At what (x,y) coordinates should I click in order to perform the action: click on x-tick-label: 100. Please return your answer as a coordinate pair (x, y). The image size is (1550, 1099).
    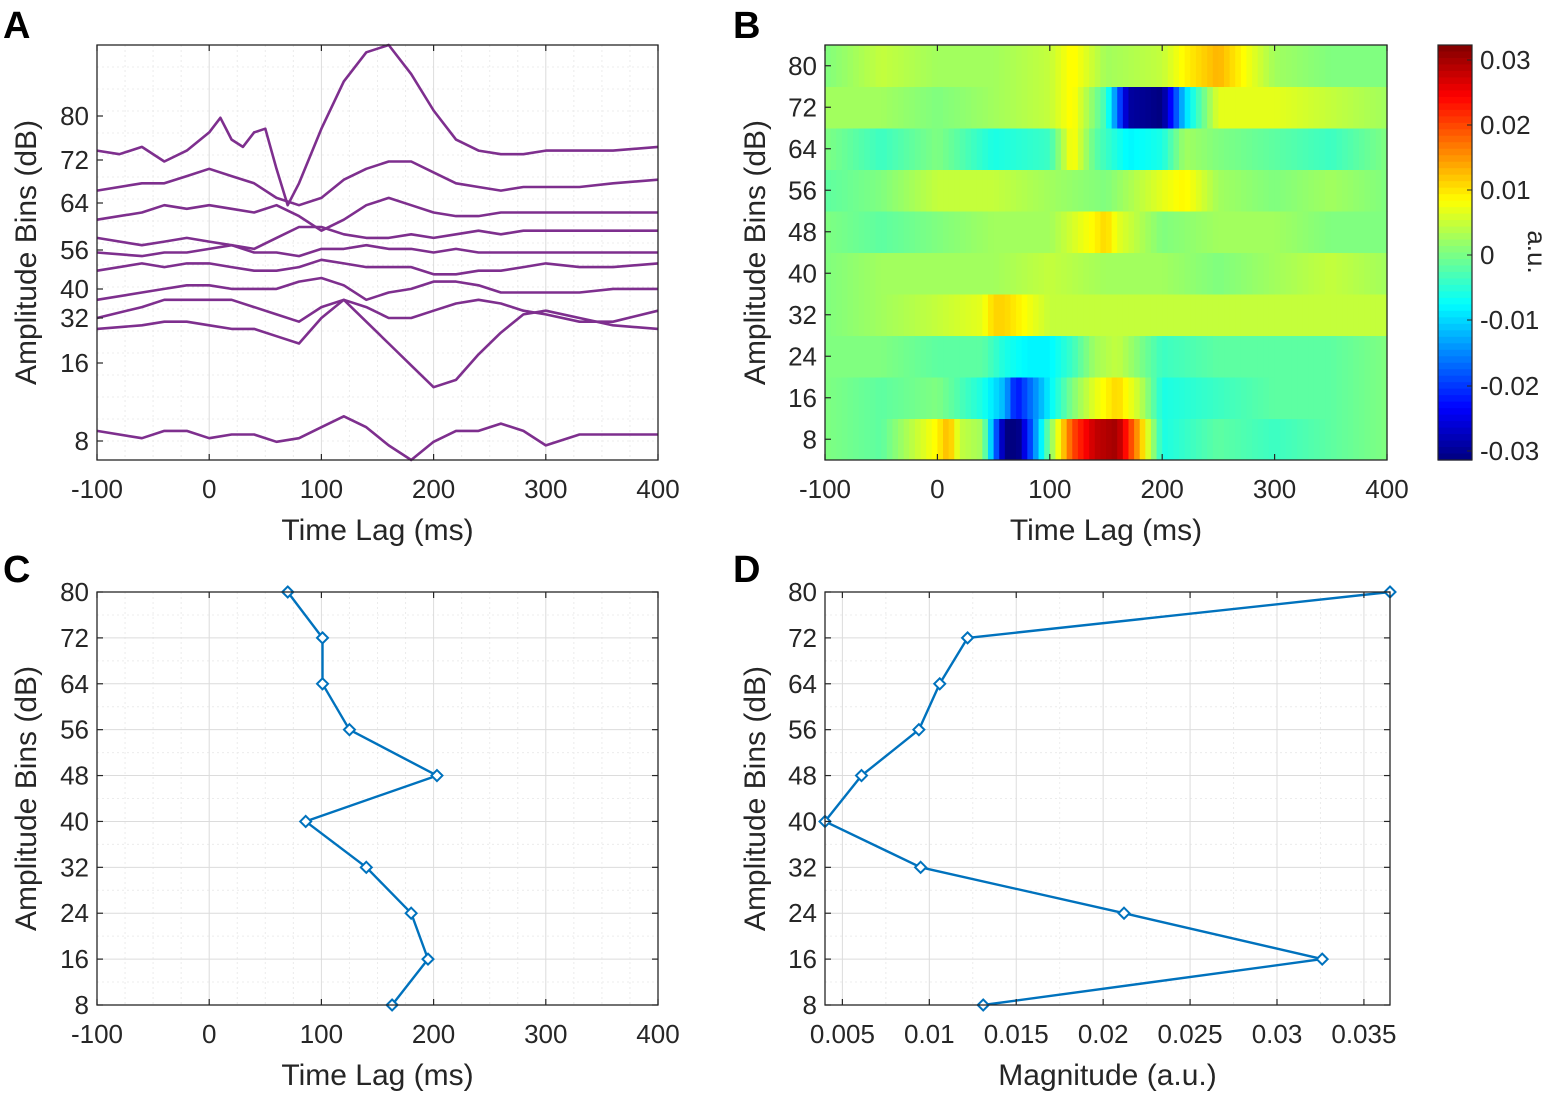
    Looking at the image, I should click on (1049, 489).